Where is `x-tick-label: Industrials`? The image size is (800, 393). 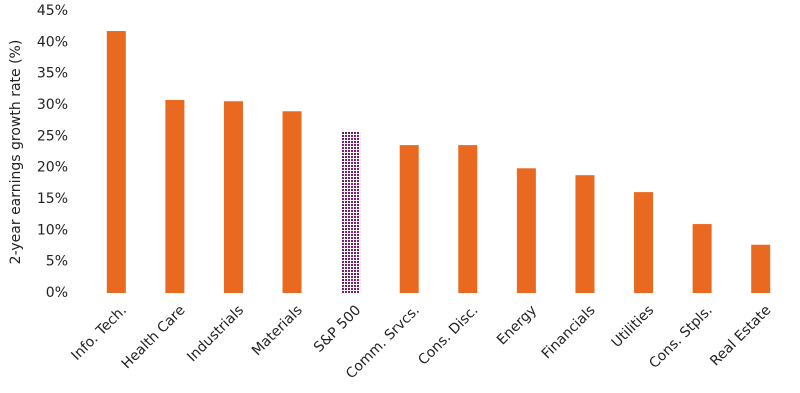 x-tick-label: Industrials is located at coordinates (215, 333).